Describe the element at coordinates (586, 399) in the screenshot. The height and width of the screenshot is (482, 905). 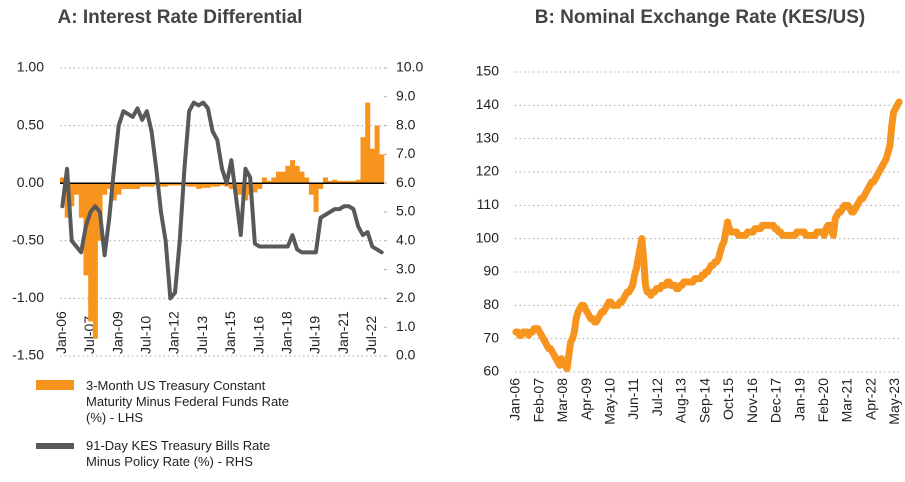
I see `x-tick-label: Apr-09` at that location.